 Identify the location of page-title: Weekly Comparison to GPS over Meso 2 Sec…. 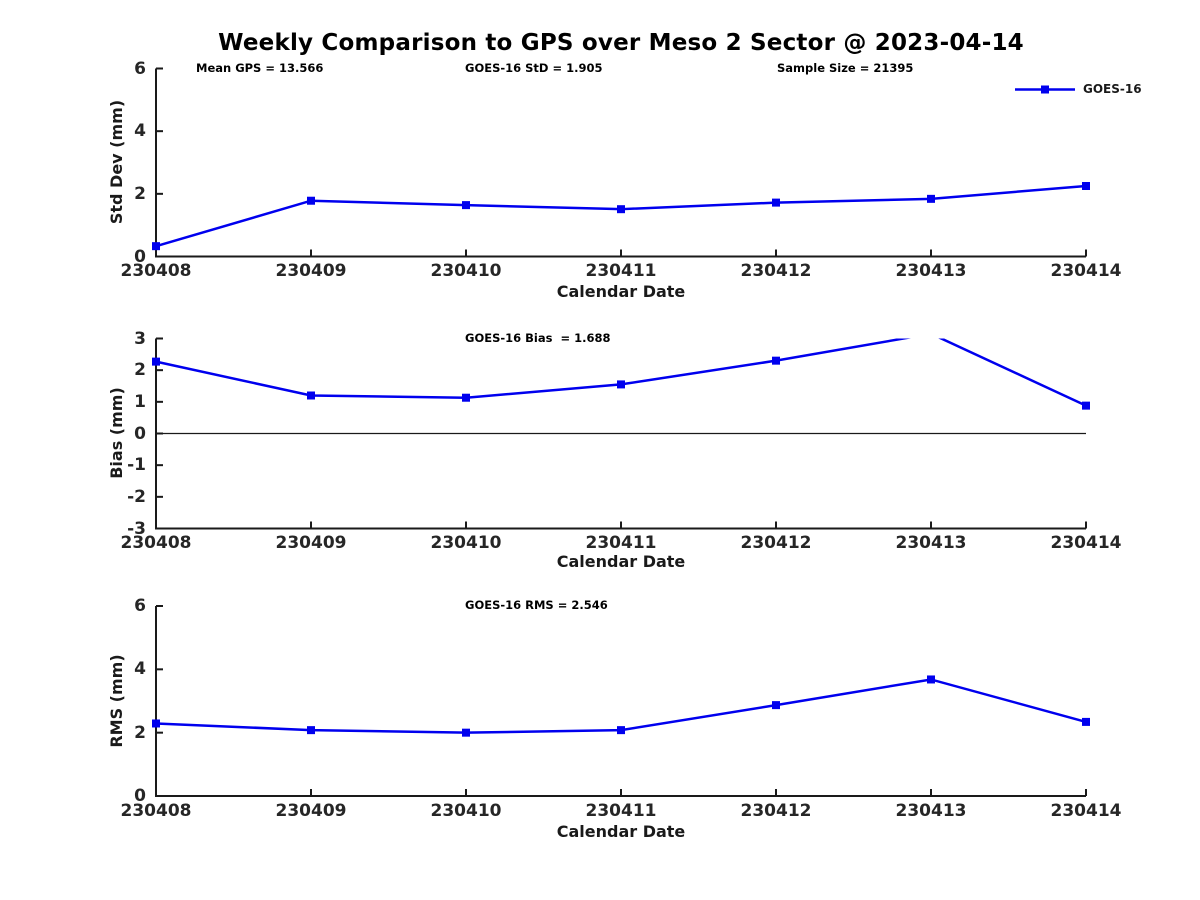
(621, 43).